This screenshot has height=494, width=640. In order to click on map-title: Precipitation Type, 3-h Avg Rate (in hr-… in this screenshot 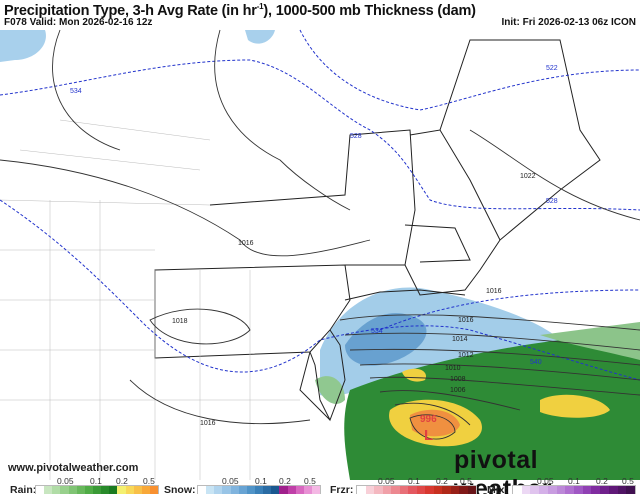, I will do `click(240, 10)`.